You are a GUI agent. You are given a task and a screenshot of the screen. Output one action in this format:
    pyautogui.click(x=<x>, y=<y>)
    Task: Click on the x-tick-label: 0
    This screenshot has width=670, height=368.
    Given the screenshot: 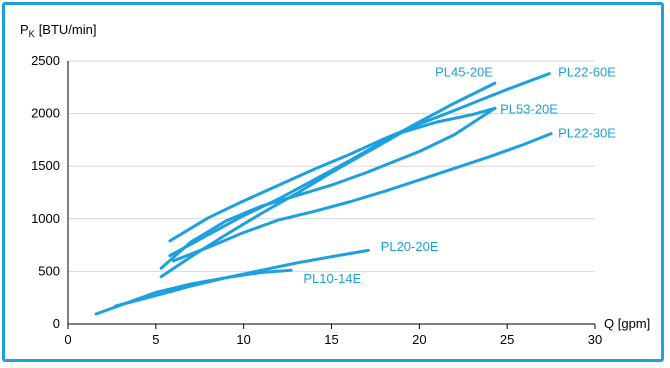 What is the action you would take?
    pyautogui.click(x=67, y=339)
    